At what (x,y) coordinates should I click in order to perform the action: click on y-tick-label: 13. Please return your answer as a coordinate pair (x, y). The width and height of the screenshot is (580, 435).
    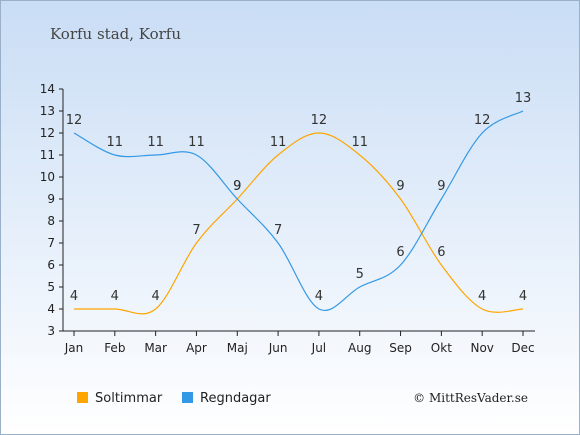
    Looking at the image, I should click on (47, 111).